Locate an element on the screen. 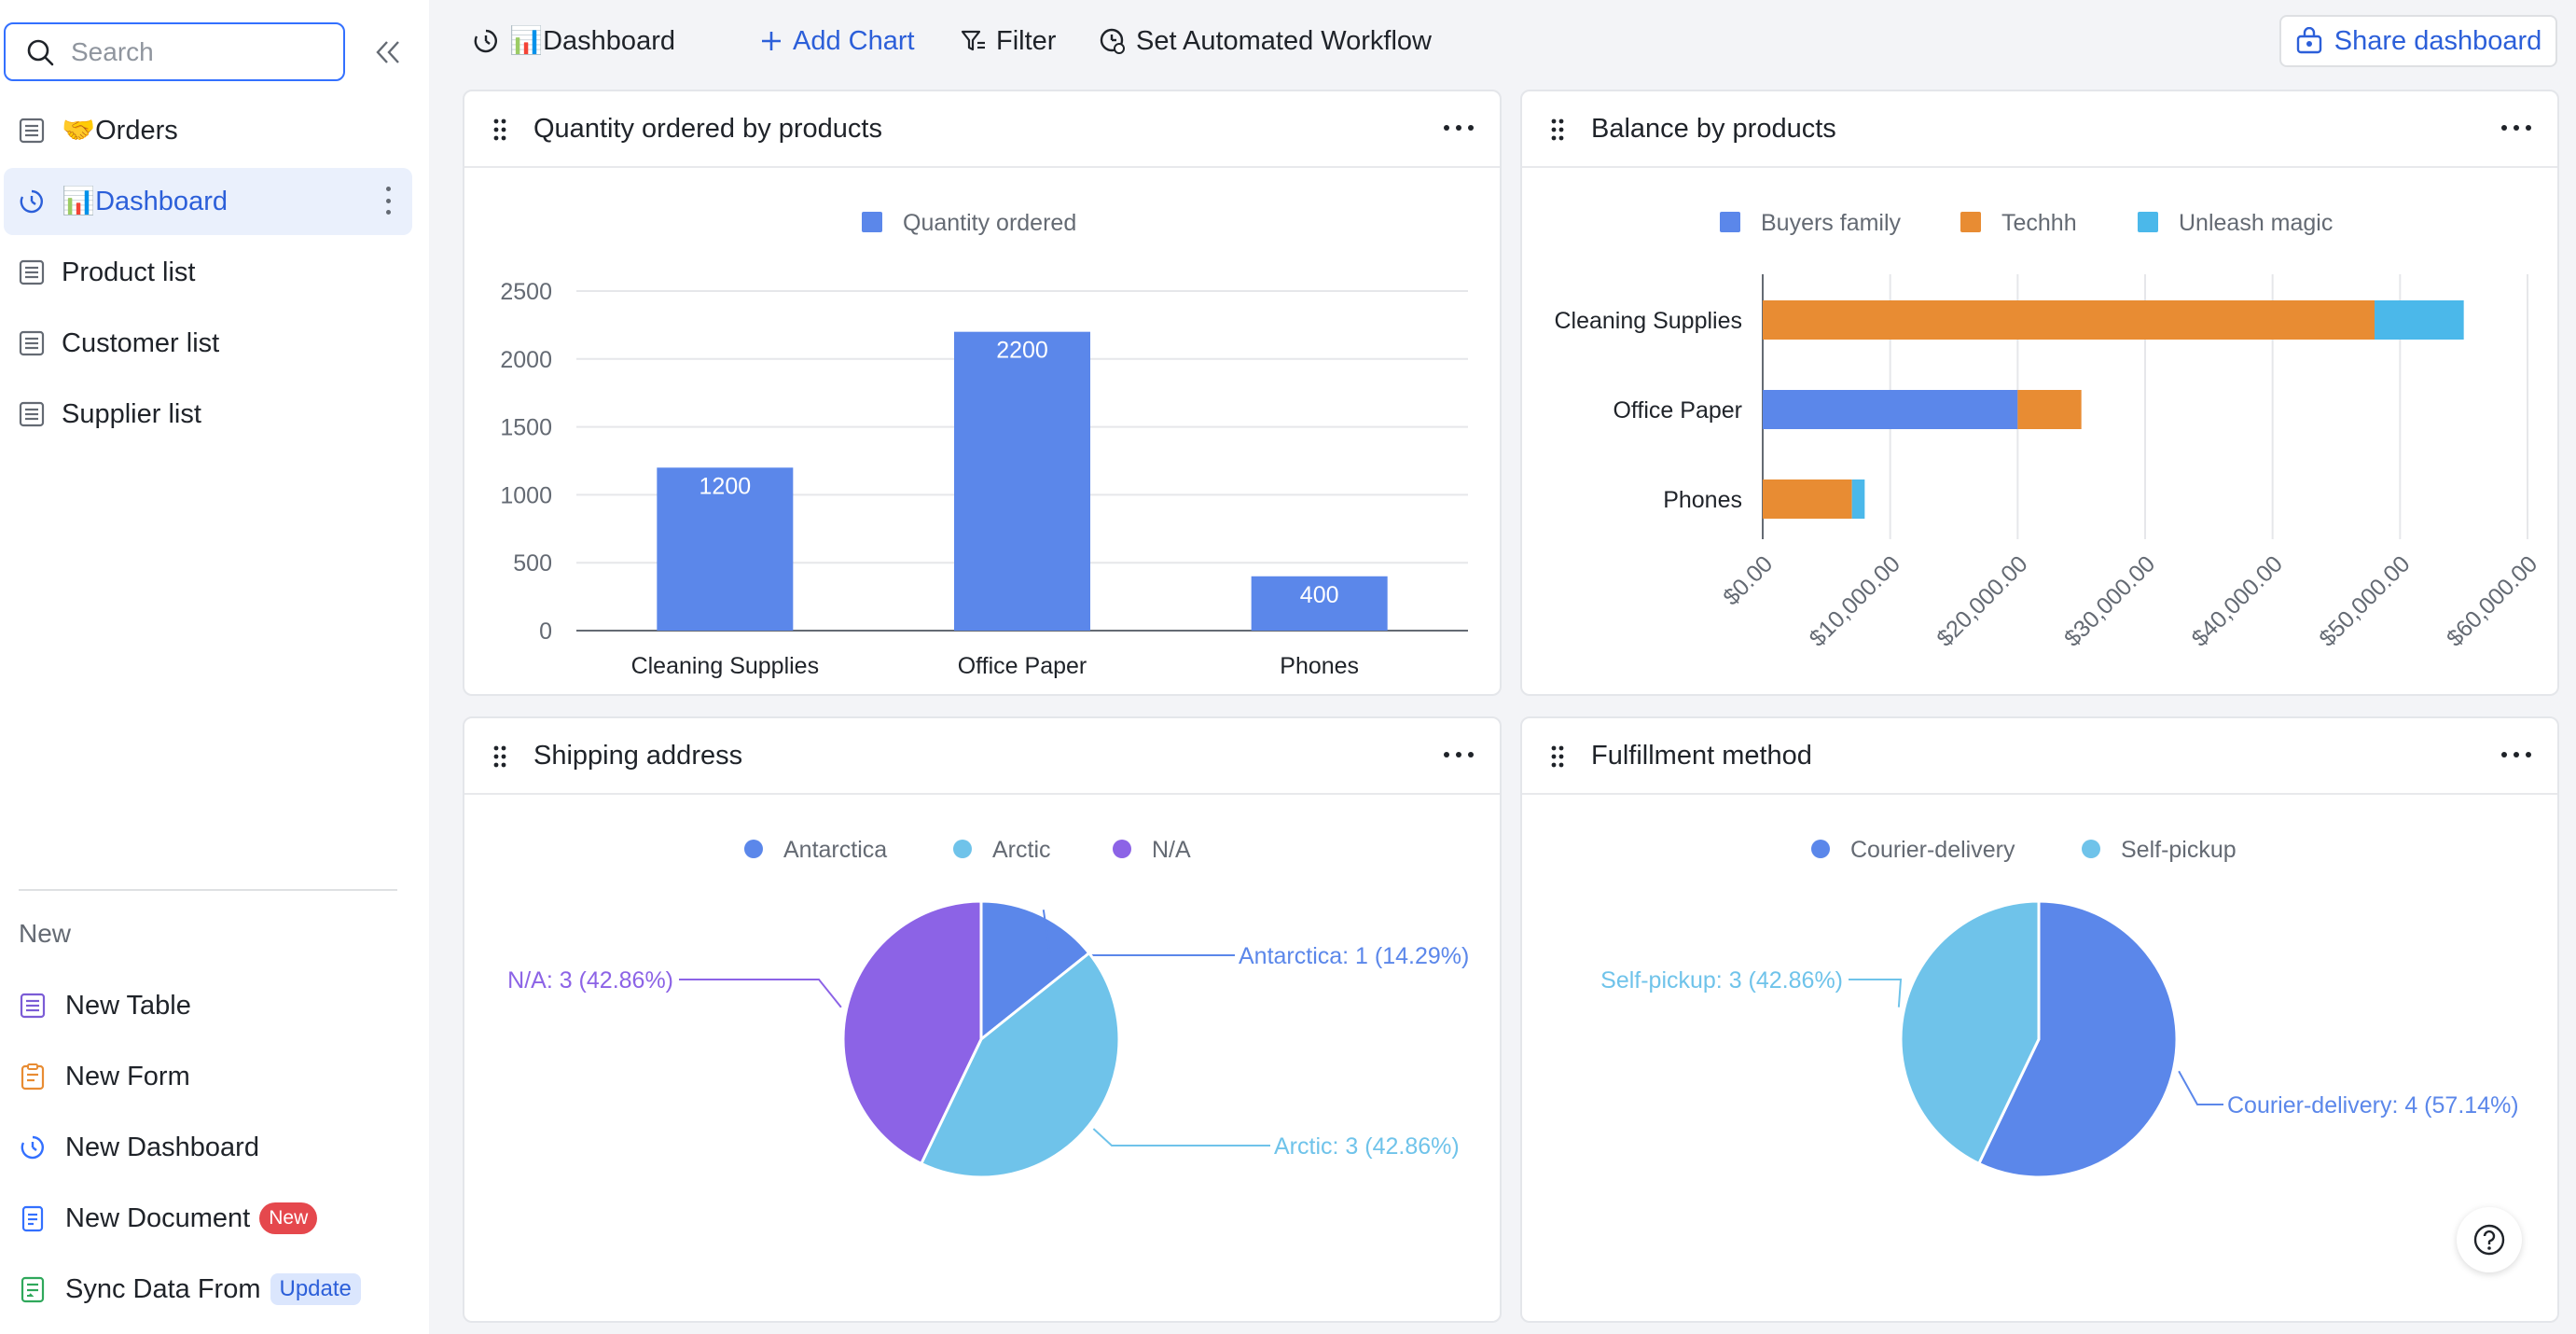 This screenshot has height=1334, width=2576. search-icon is located at coordinates (40, 52).